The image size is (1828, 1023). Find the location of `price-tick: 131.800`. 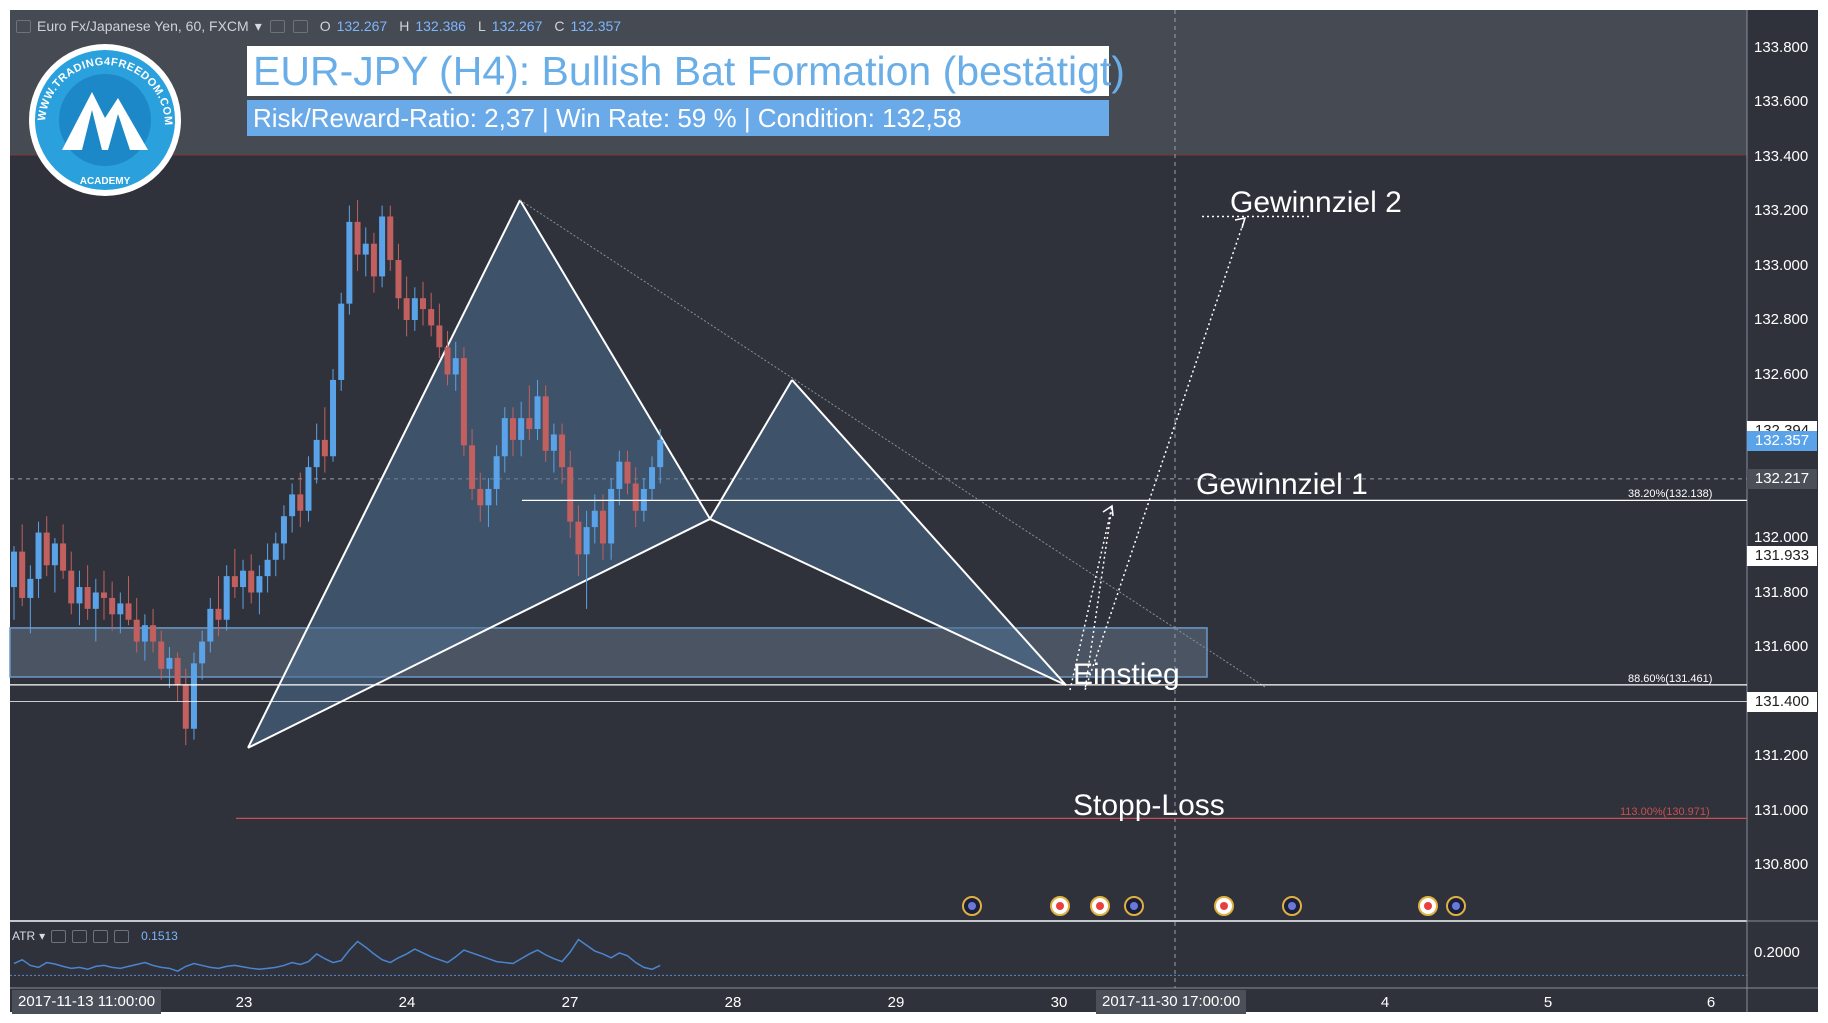

price-tick: 131.800 is located at coordinates (1781, 592).